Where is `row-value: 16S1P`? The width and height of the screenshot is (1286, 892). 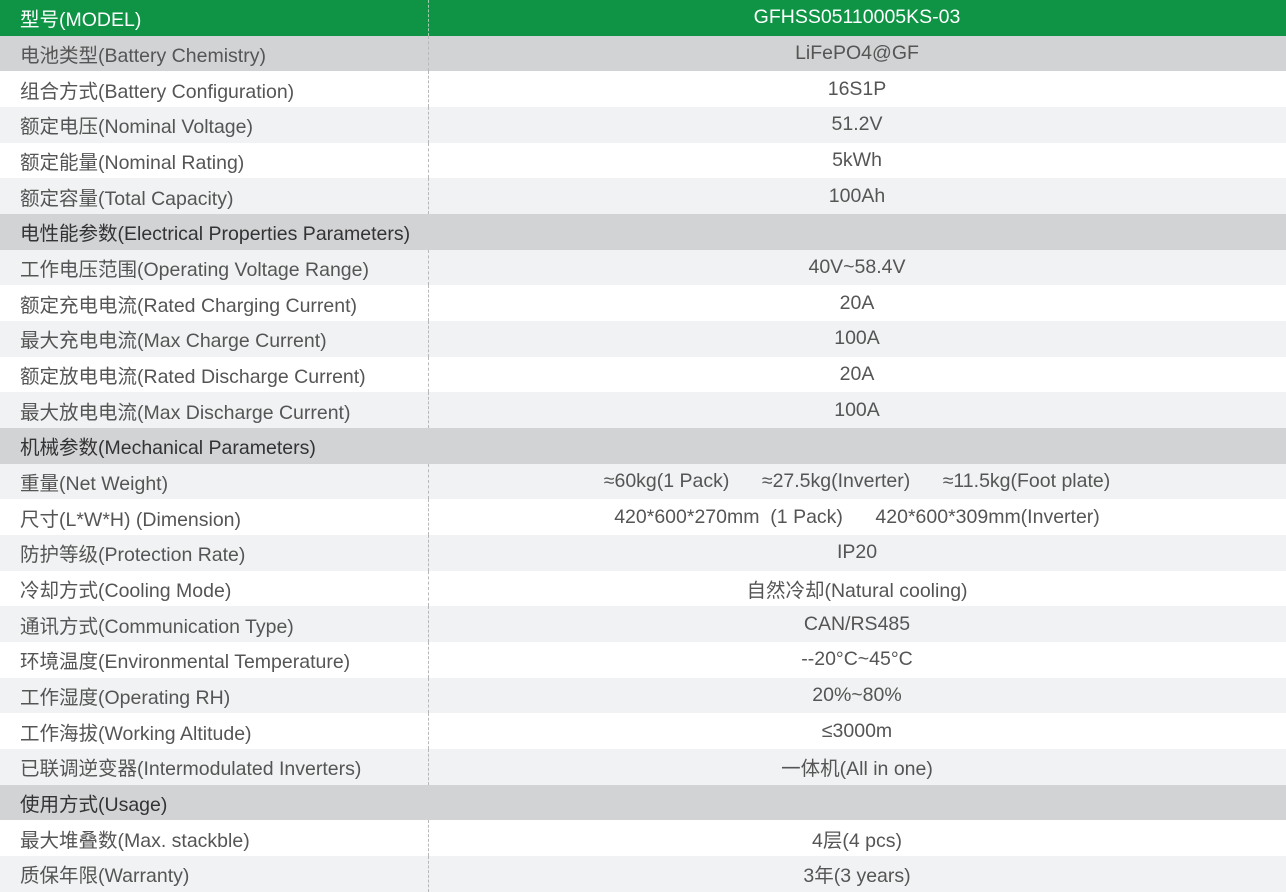 row-value: 16S1P is located at coordinates (857, 88).